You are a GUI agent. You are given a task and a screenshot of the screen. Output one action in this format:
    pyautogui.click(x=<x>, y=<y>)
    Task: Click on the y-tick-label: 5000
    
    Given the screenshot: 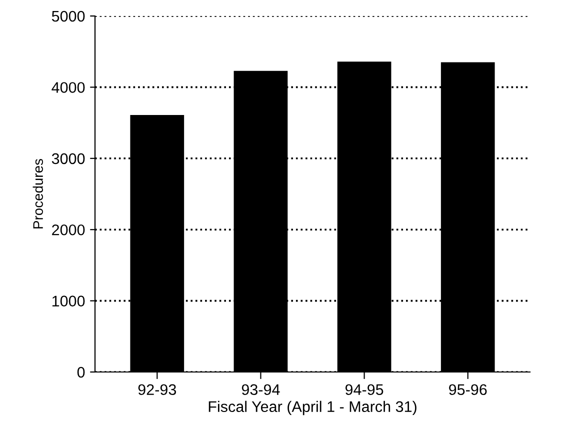 What is the action you would take?
    pyautogui.click(x=68, y=16)
    